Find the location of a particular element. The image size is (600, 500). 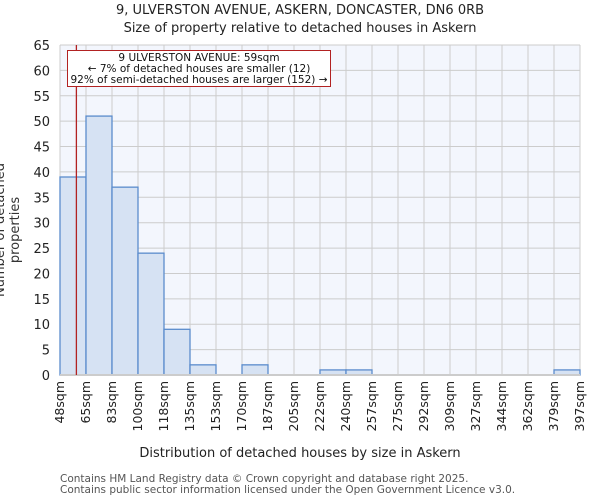

annotation-line-2: ← 7% of detached houses are smaller (12) is located at coordinates (199, 69).